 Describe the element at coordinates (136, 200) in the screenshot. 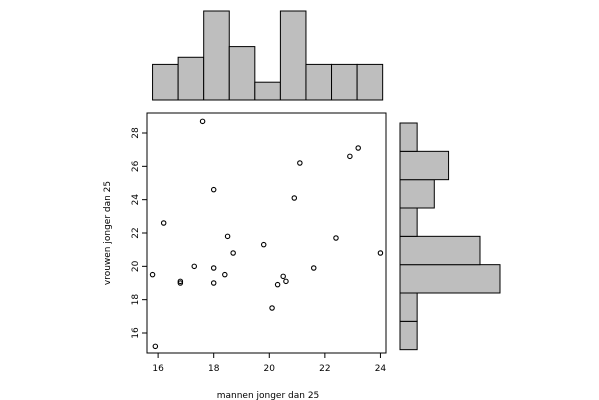

I see `y-tick-label-4: 24` at that location.